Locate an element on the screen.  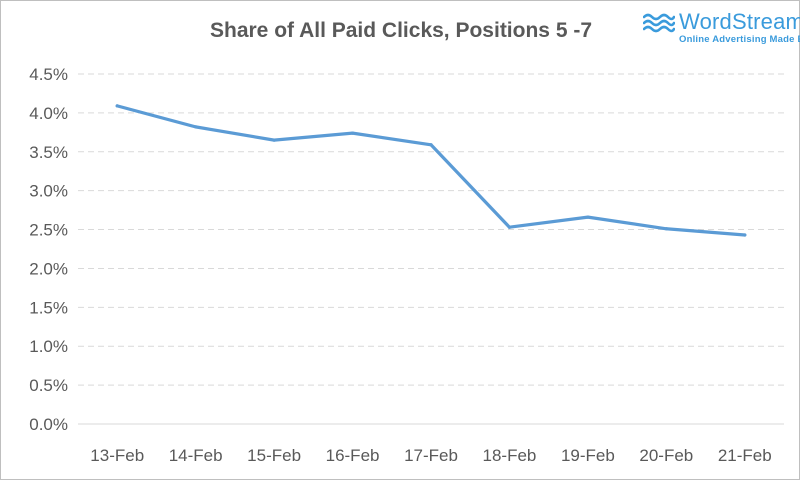
y-tick-label: 2.5% is located at coordinates (48, 230).